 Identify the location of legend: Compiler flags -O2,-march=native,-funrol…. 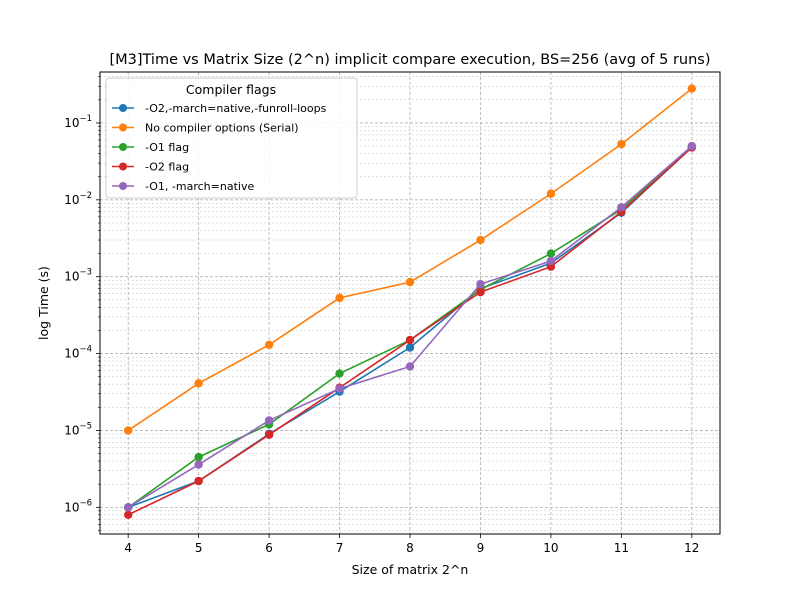
(231, 138).